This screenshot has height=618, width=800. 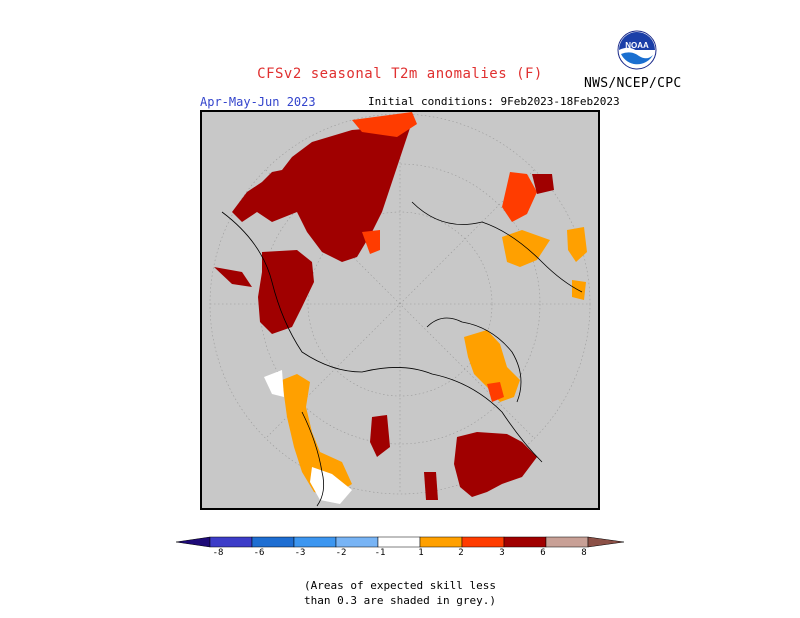 What do you see at coordinates (483, 542) in the screenshot?
I see `colorbar-2to3` at bounding box center [483, 542].